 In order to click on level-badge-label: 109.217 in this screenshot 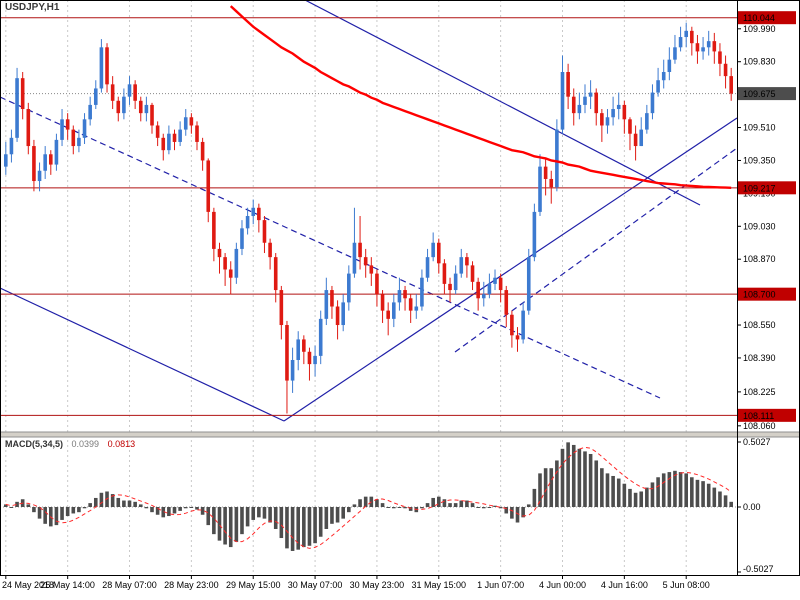, I will do `click(759, 188)`.